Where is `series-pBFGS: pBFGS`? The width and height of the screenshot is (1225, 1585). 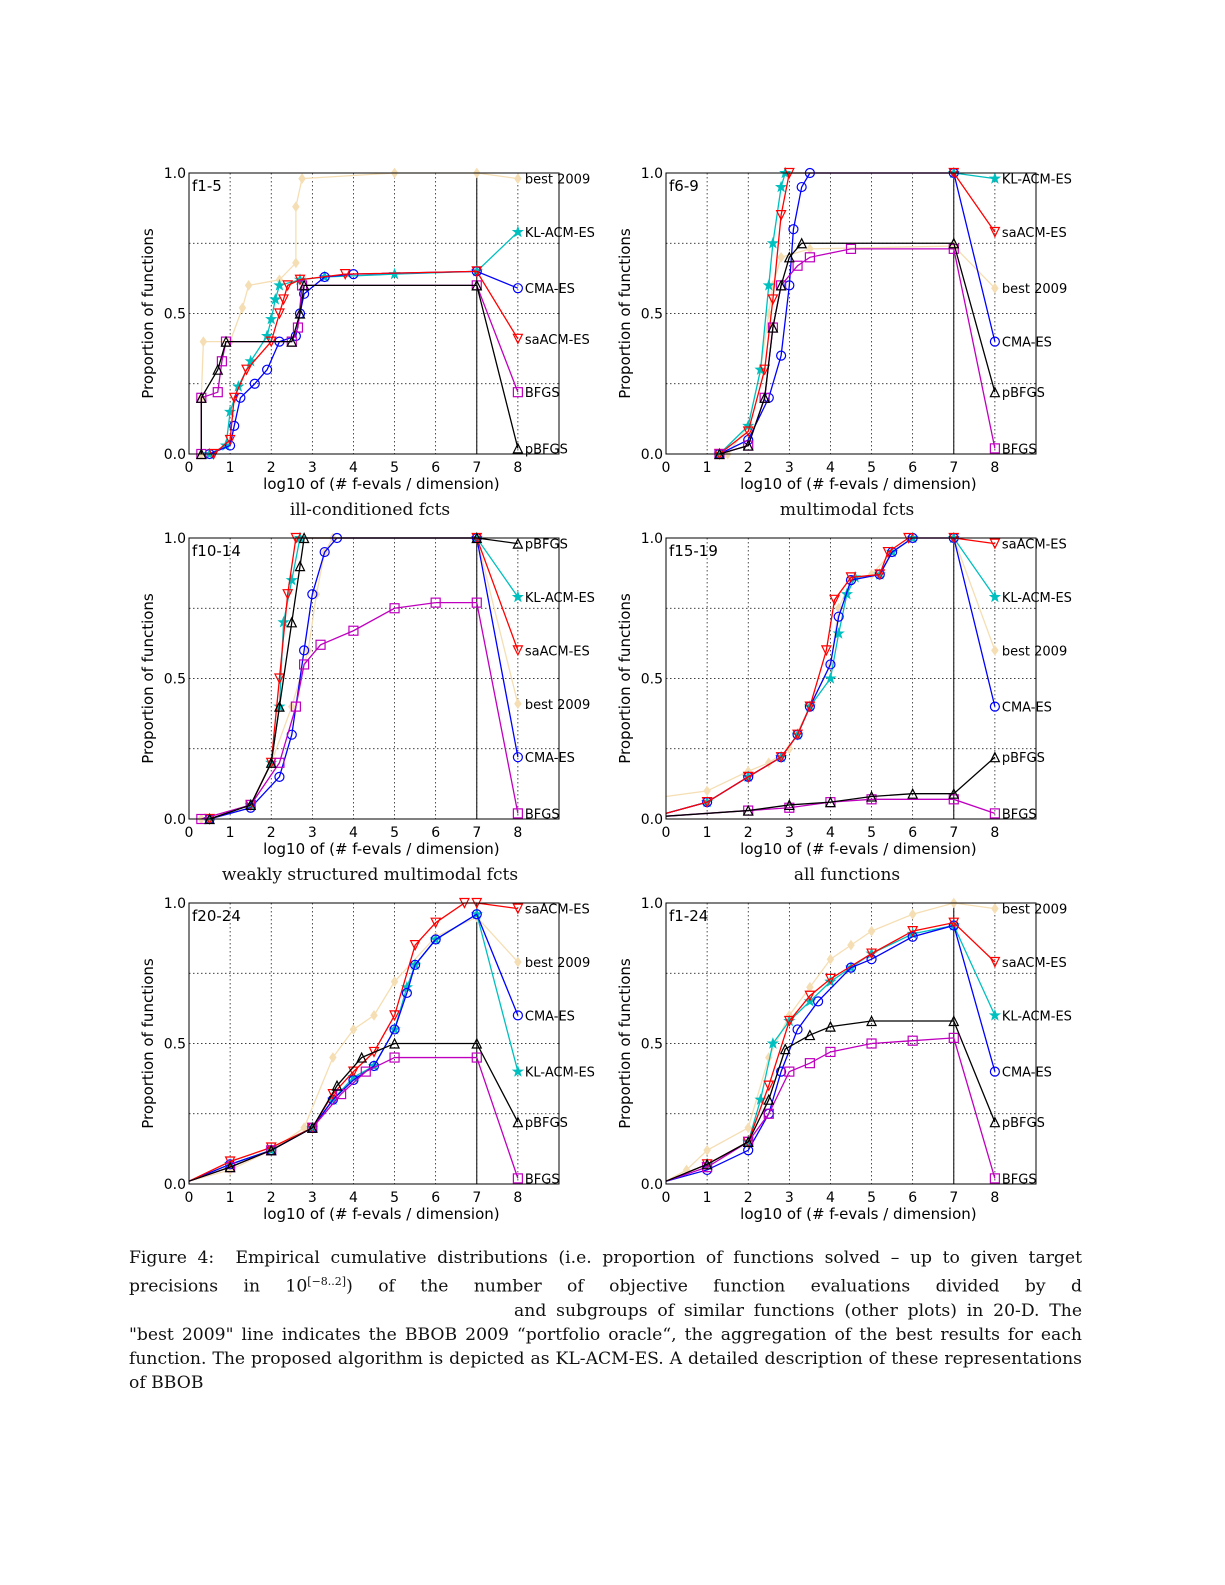 series-pBFGS: pBFGS is located at coordinates (855, 1098).